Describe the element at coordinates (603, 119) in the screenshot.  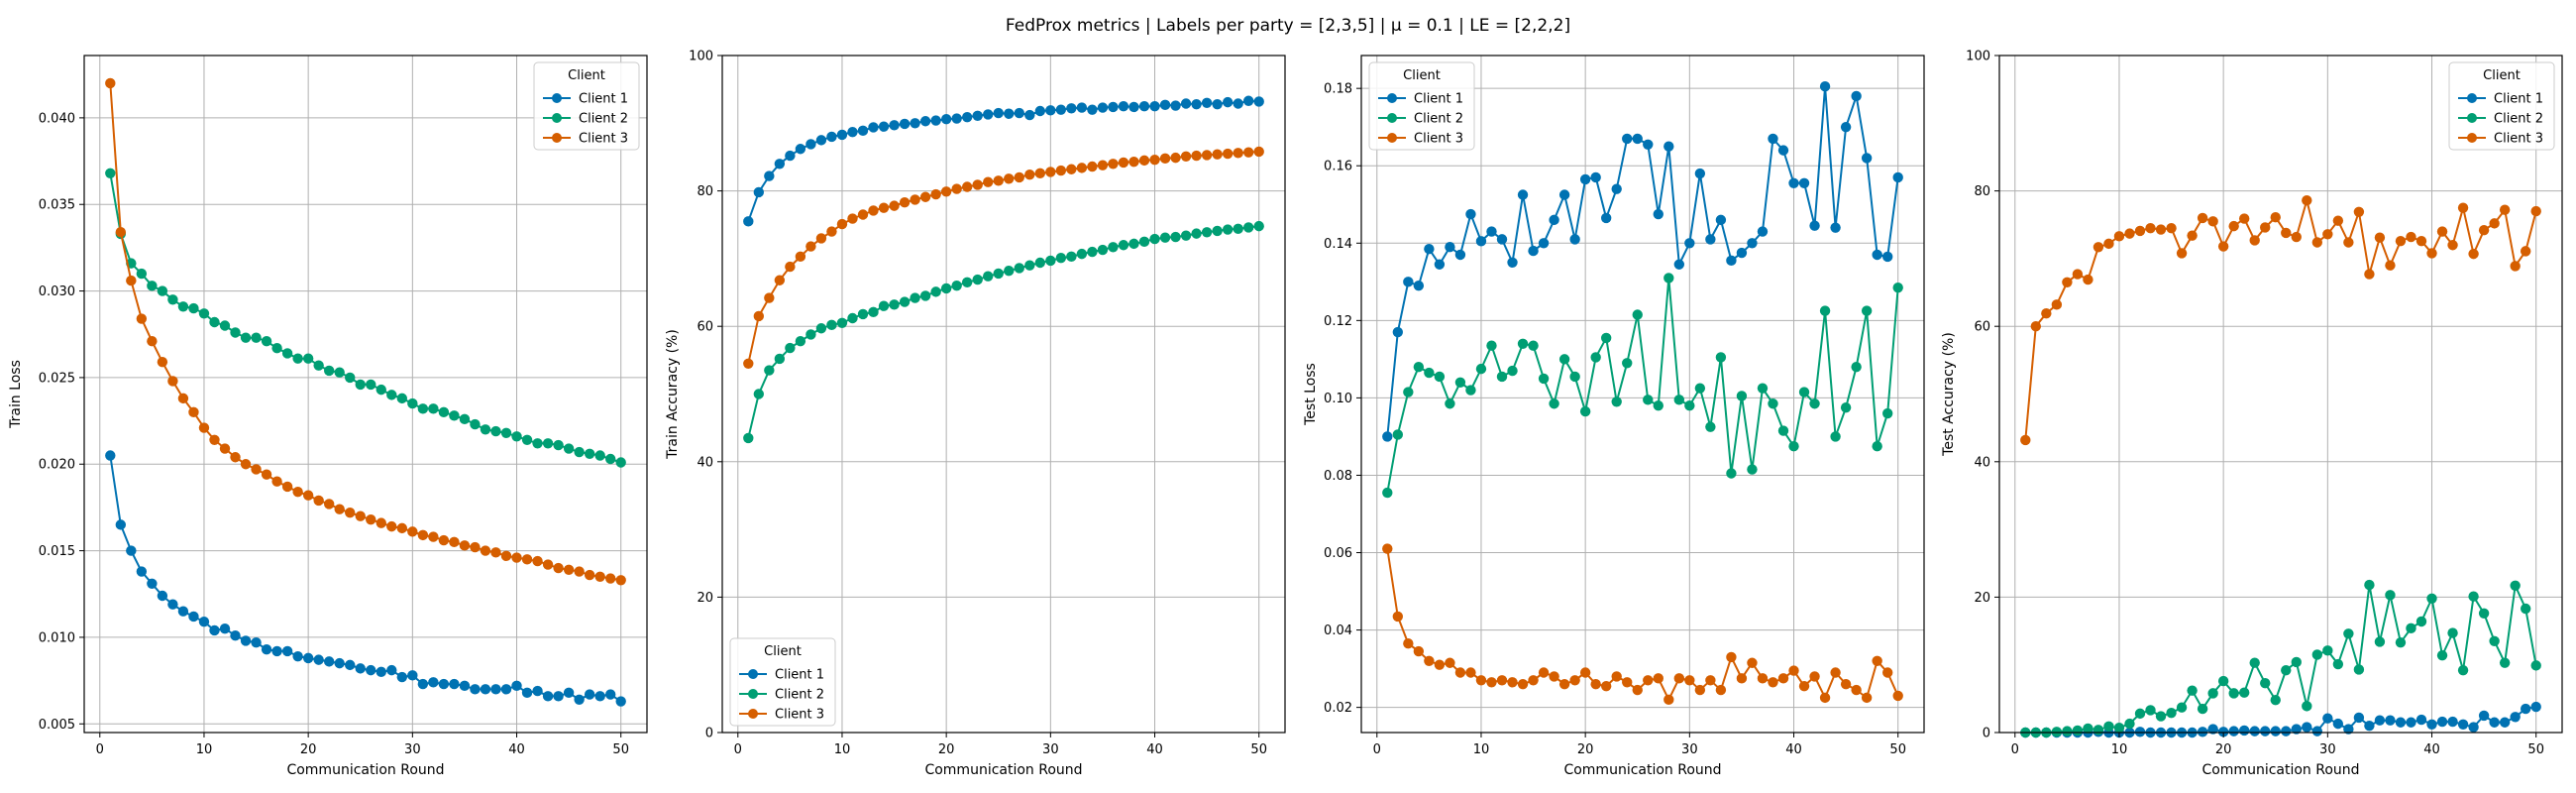
I see `legend-entry-label: Client 2` at that location.